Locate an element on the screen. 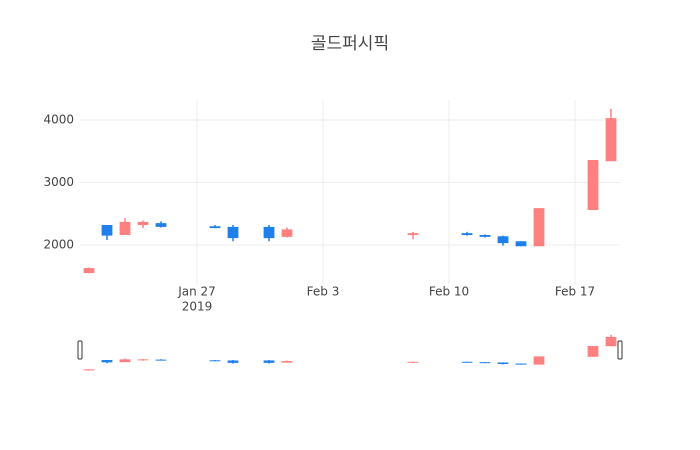 The height and width of the screenshot is (450, 700). y-tick-label: 3000 is located at coordinates (58, 182).